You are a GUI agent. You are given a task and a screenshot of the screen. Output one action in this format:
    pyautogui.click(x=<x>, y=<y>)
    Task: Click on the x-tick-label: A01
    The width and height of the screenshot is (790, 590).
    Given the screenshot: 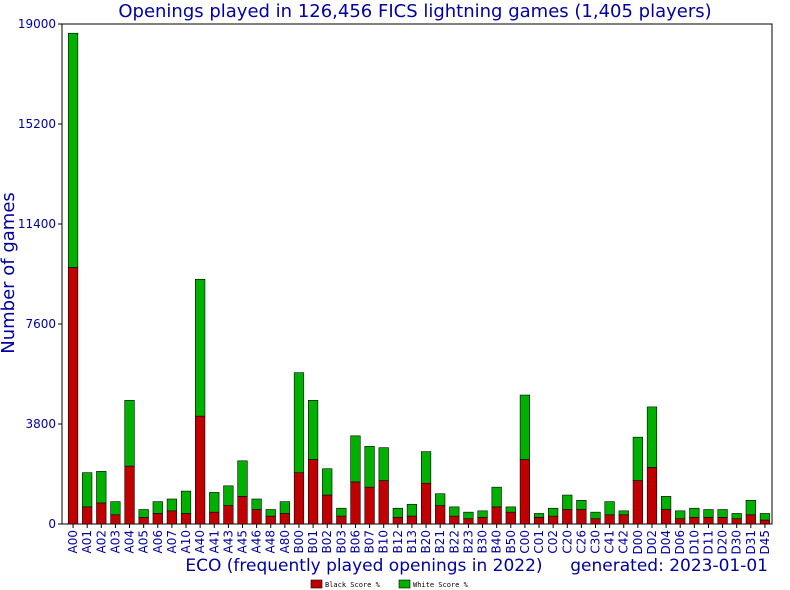 What is the action you would take?
    pyautogui.click(x=87, y=541)
    